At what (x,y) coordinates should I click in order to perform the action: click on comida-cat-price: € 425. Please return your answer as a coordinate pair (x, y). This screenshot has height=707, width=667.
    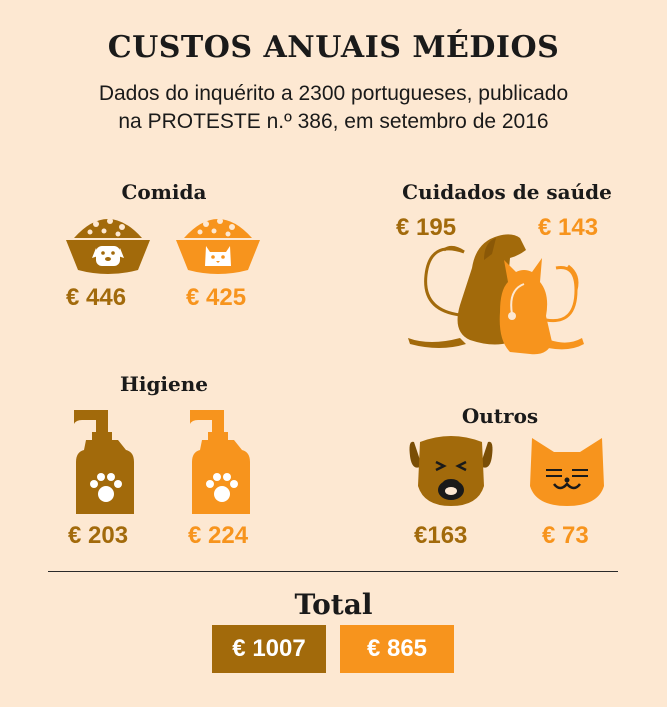
    Looking at the image, I should click on (216, 297).